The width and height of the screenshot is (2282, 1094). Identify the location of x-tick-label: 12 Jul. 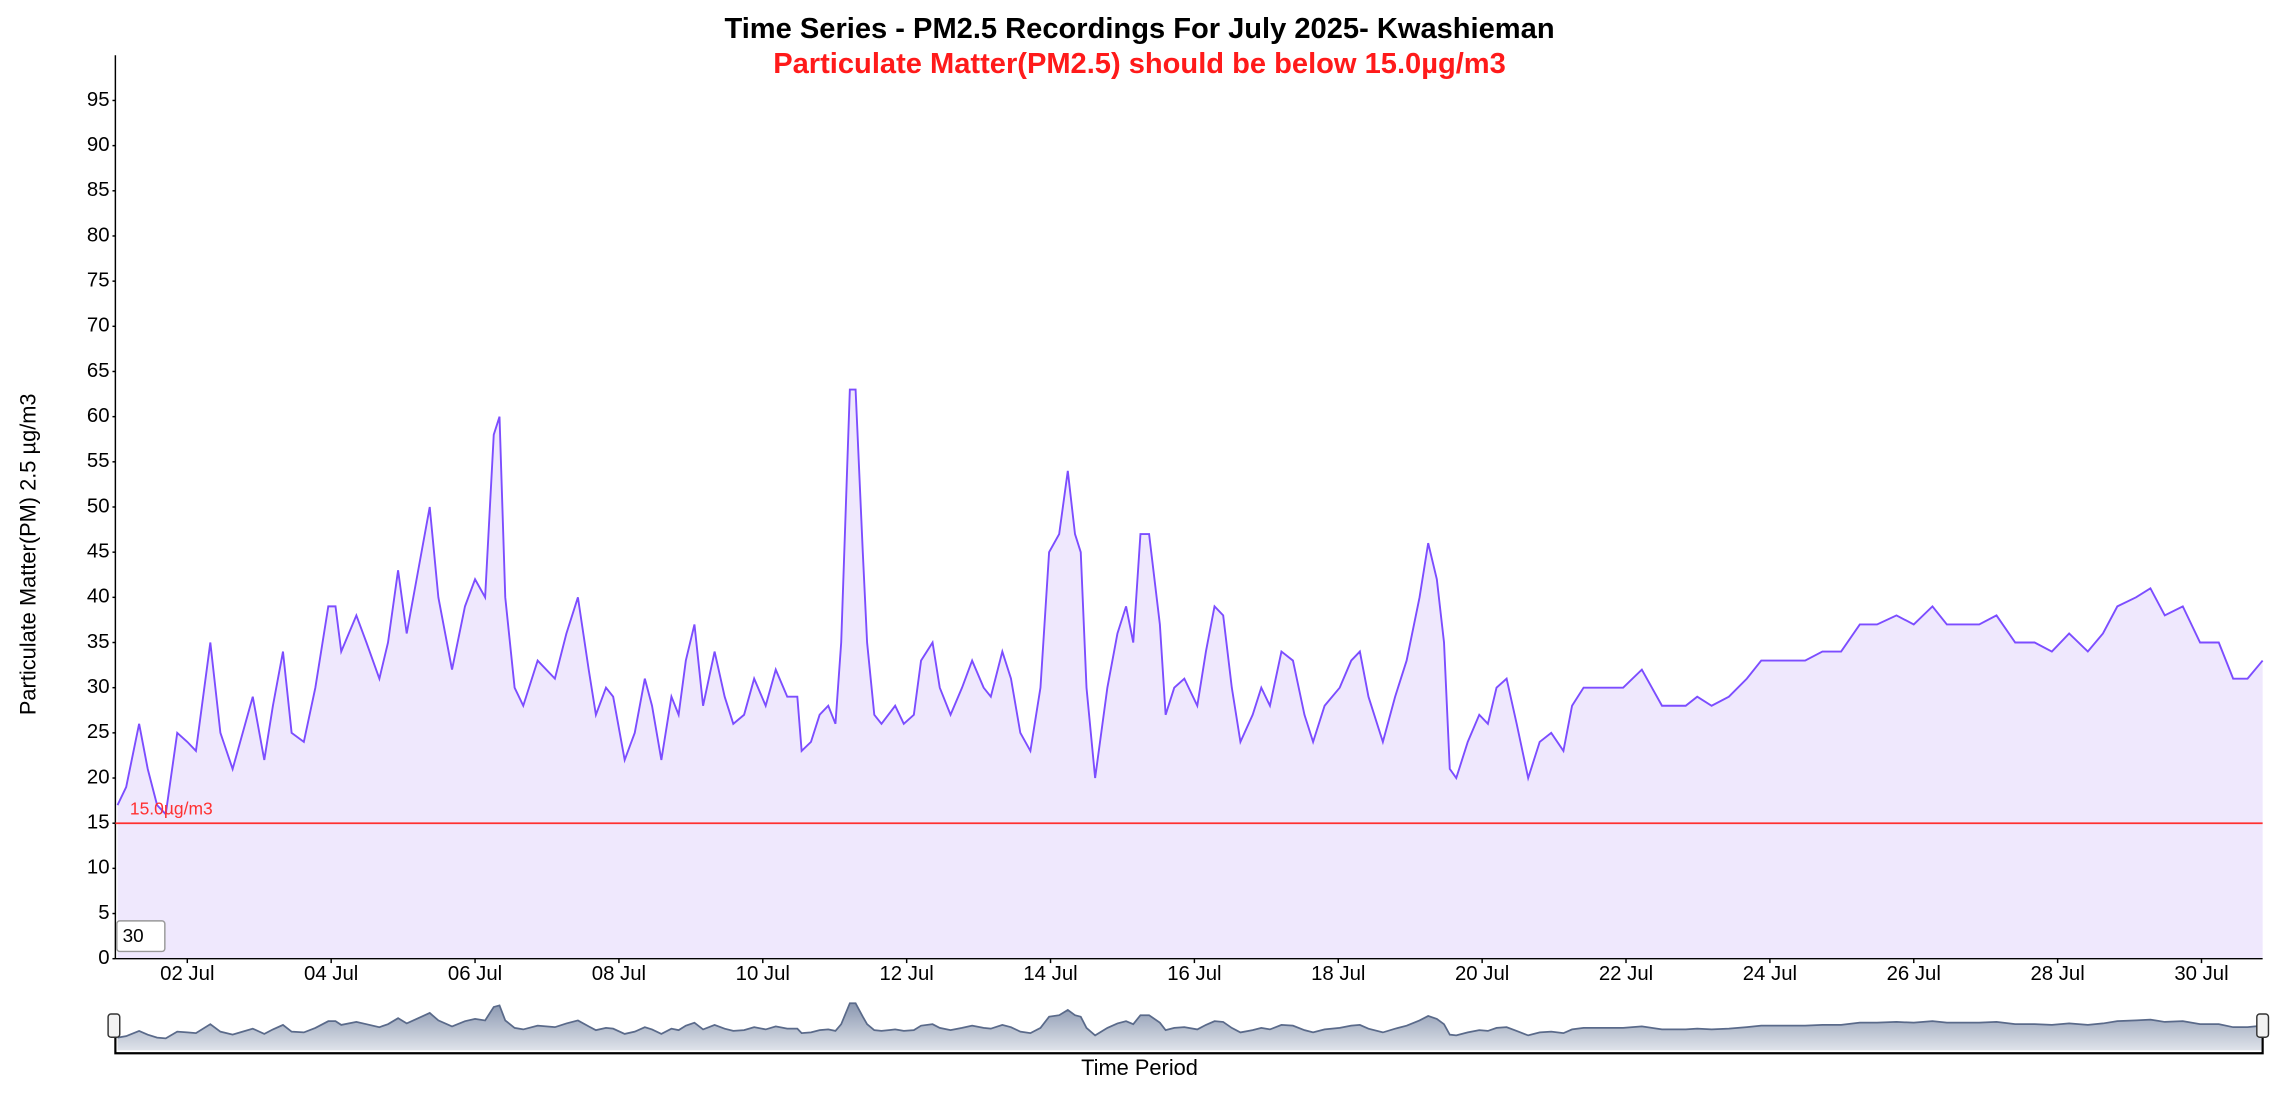
(906, 974).